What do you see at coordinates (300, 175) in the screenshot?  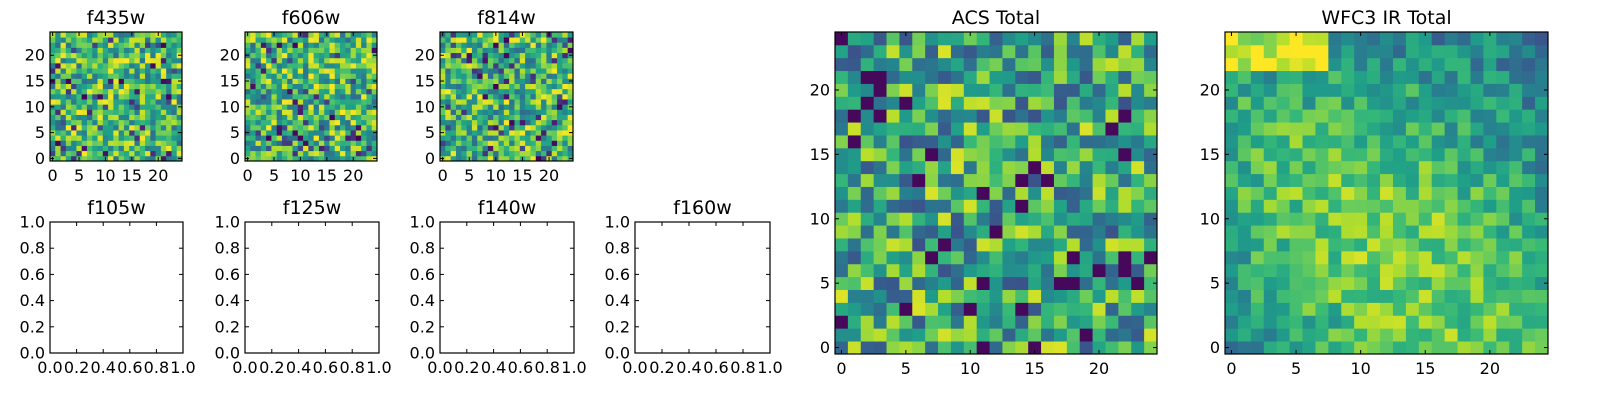 I see `x-tick-label: 10` at bounding box center [300, 175].